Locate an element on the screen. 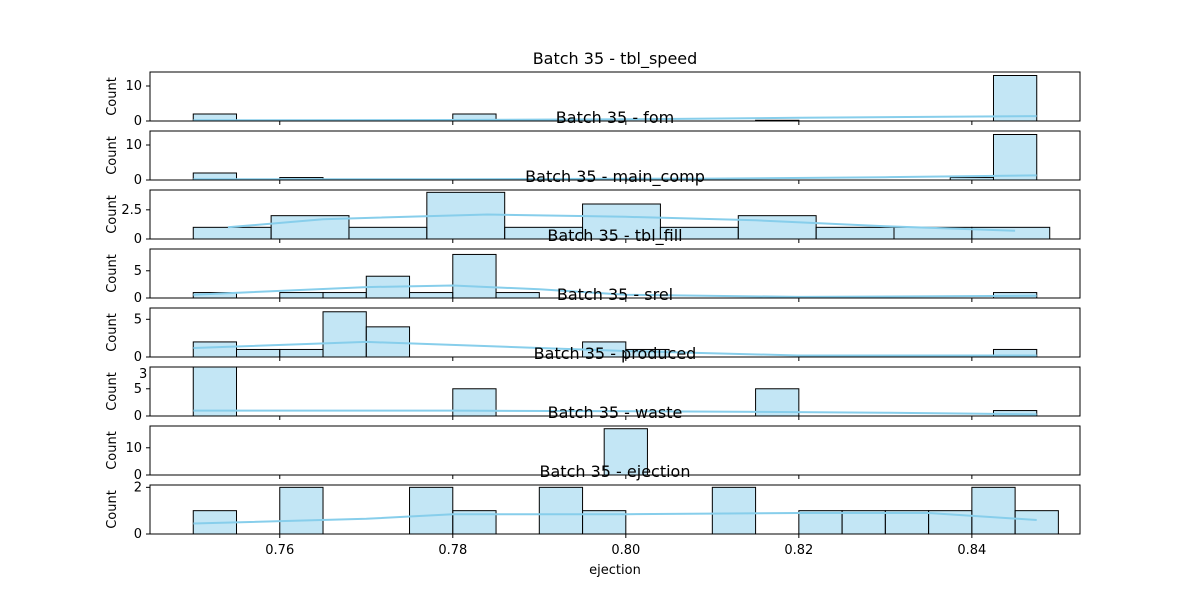  x-axis-label: ejection is located at coordinates (615, 570).